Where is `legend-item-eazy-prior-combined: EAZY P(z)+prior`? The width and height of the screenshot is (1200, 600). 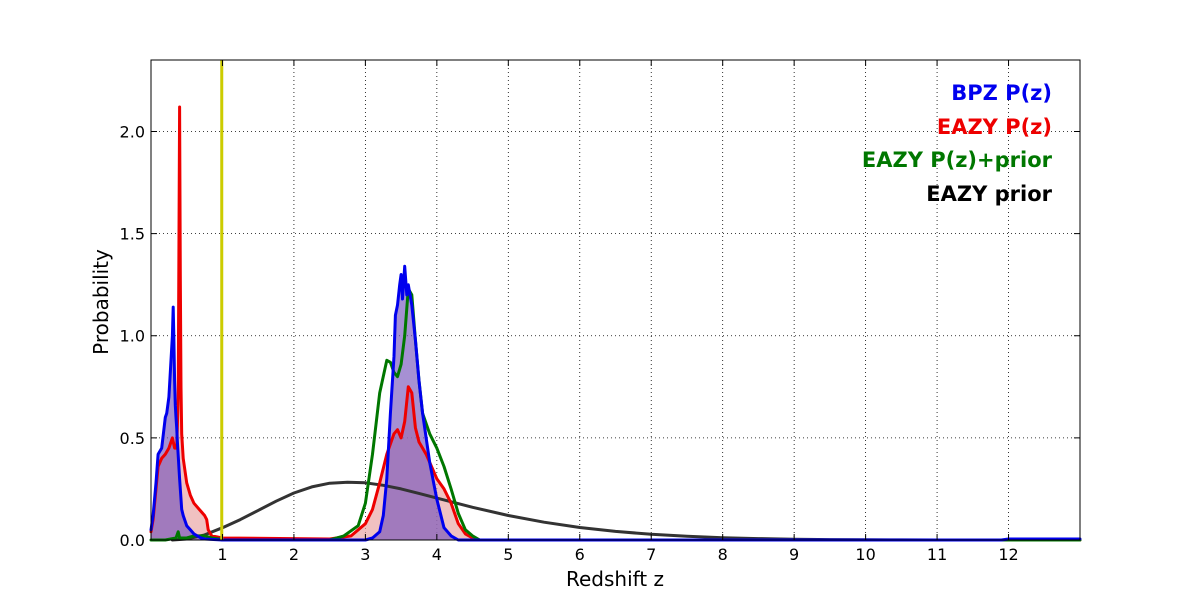
legend-item-eazy-prior-combined: EAZY P(z)+prior is located at coordinates (957, 160).